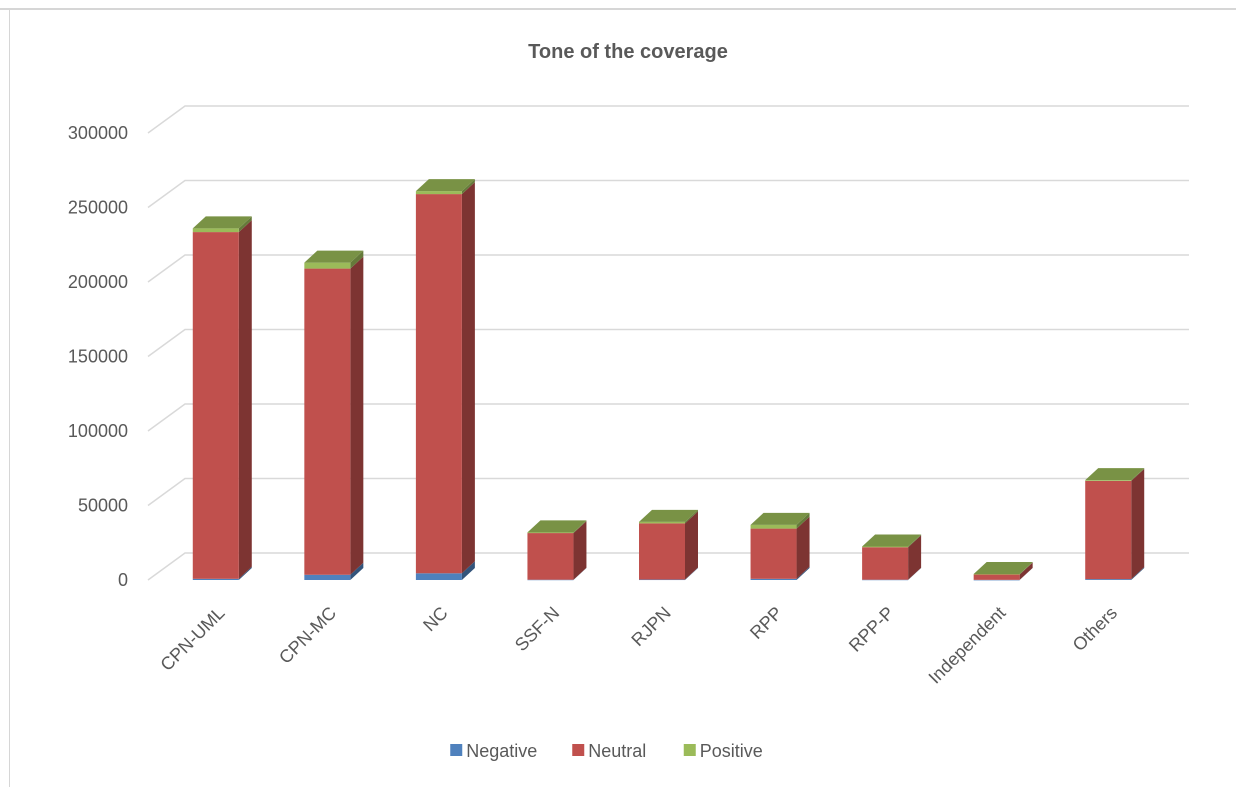  What do you see at coordinates (9, 397) in the screenshot?
I see `frame-left-border` at bounding box center [9, 397].